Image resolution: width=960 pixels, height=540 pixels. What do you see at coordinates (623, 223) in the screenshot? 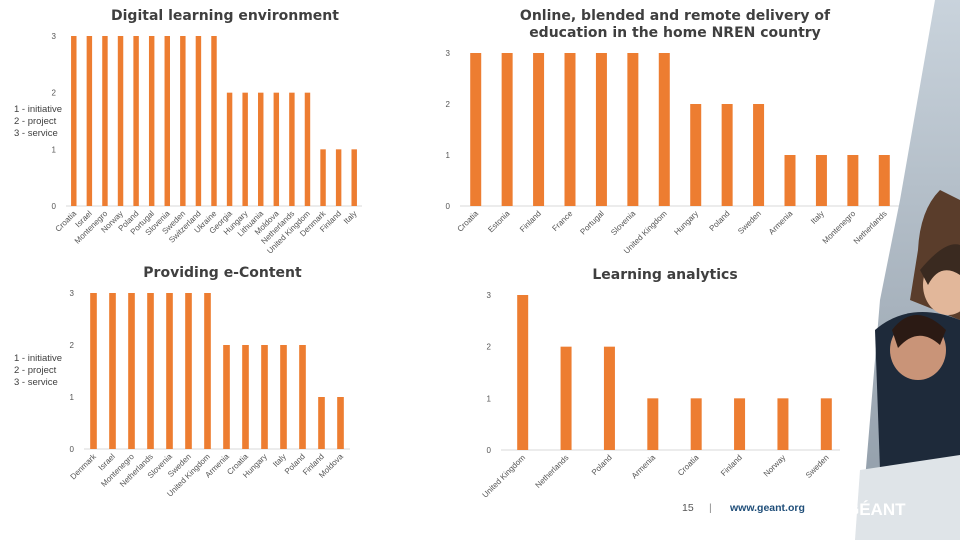
I see `x-tick-label: Slovenia` at bounding box center [623, 223].